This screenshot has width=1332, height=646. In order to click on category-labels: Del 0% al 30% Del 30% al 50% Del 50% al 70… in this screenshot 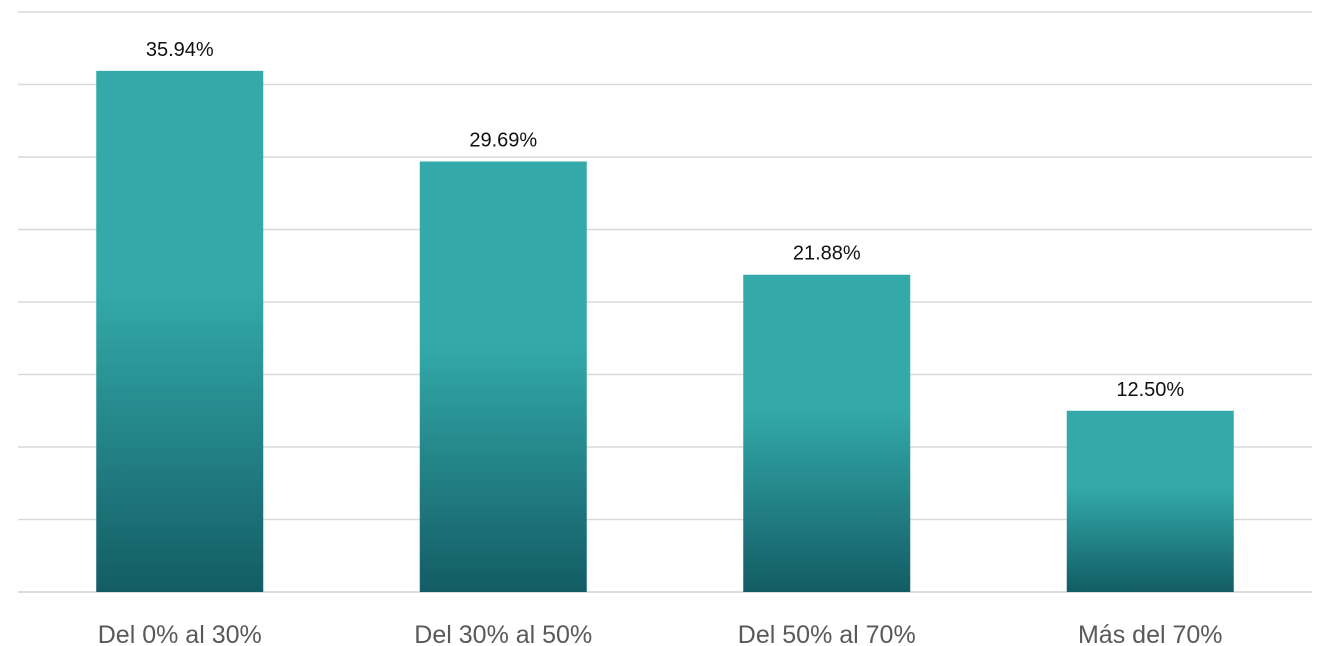, I will do `click(660, 633)`.